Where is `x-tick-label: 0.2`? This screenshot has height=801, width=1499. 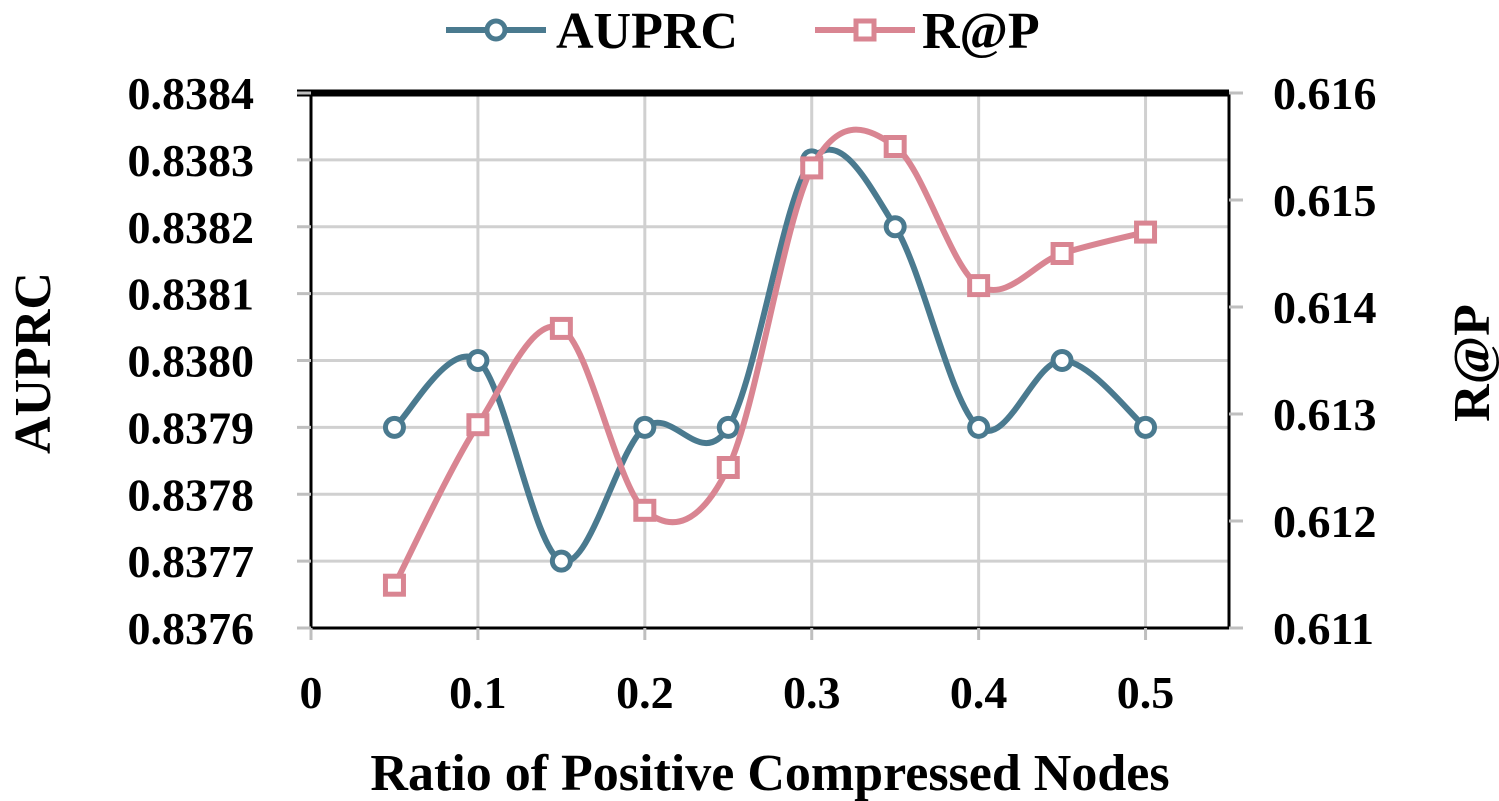
x-tick-label: 0.2 is located at coordinates (645, 692).